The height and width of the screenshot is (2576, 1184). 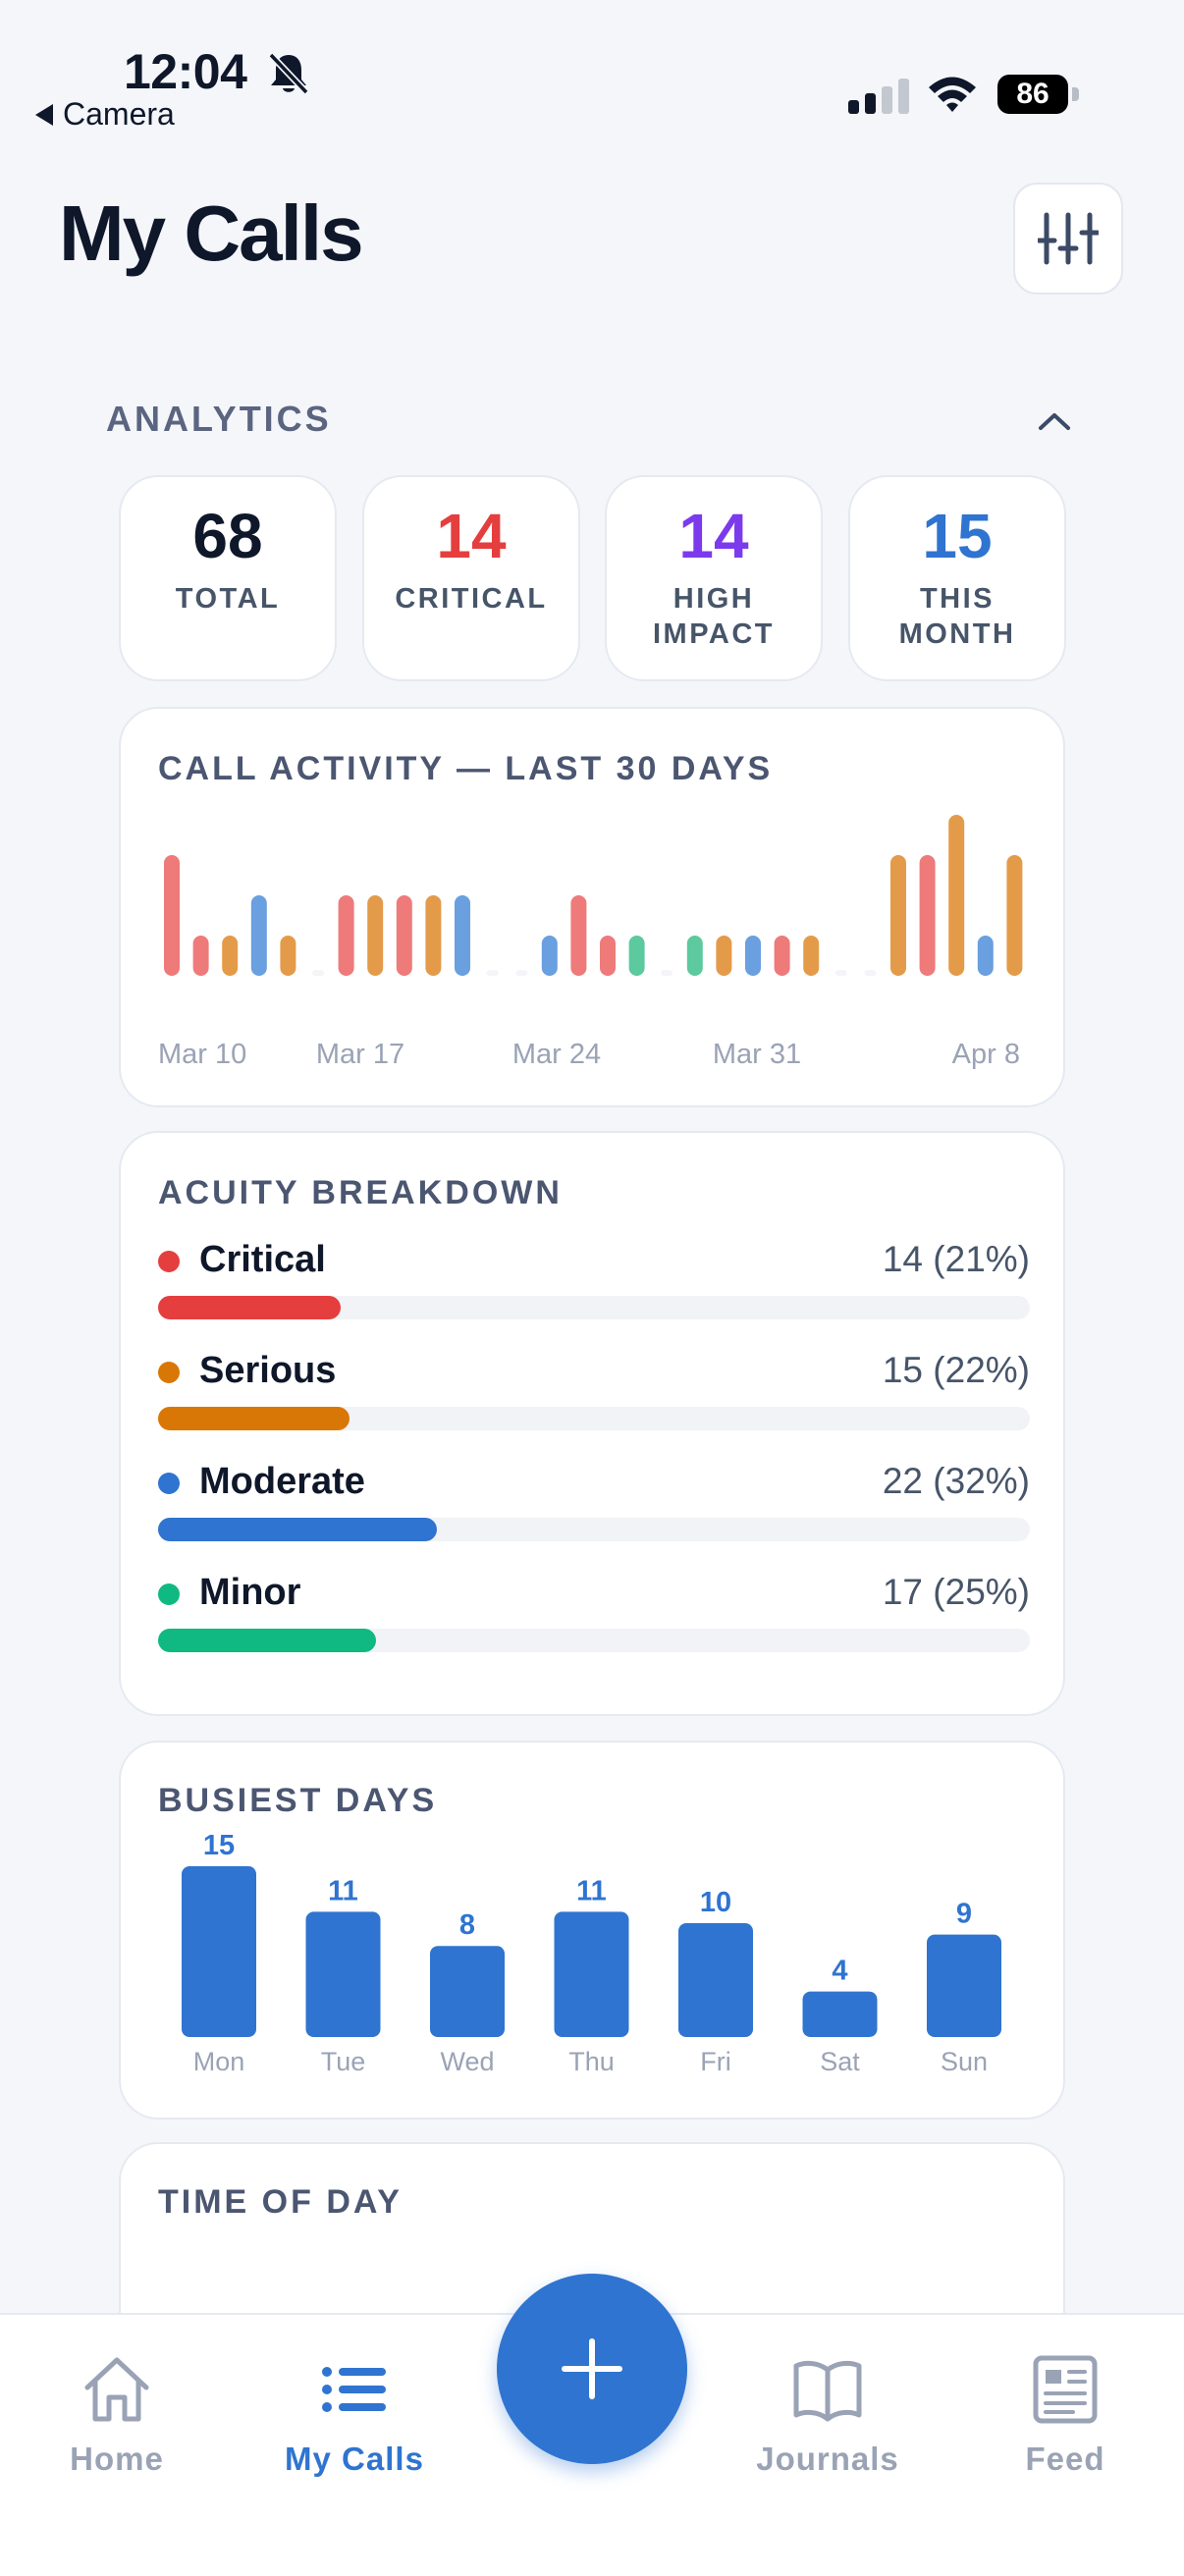 I want to click on stat-card-this-month: 15 THIS MONTH, so click(x=957, y=578).